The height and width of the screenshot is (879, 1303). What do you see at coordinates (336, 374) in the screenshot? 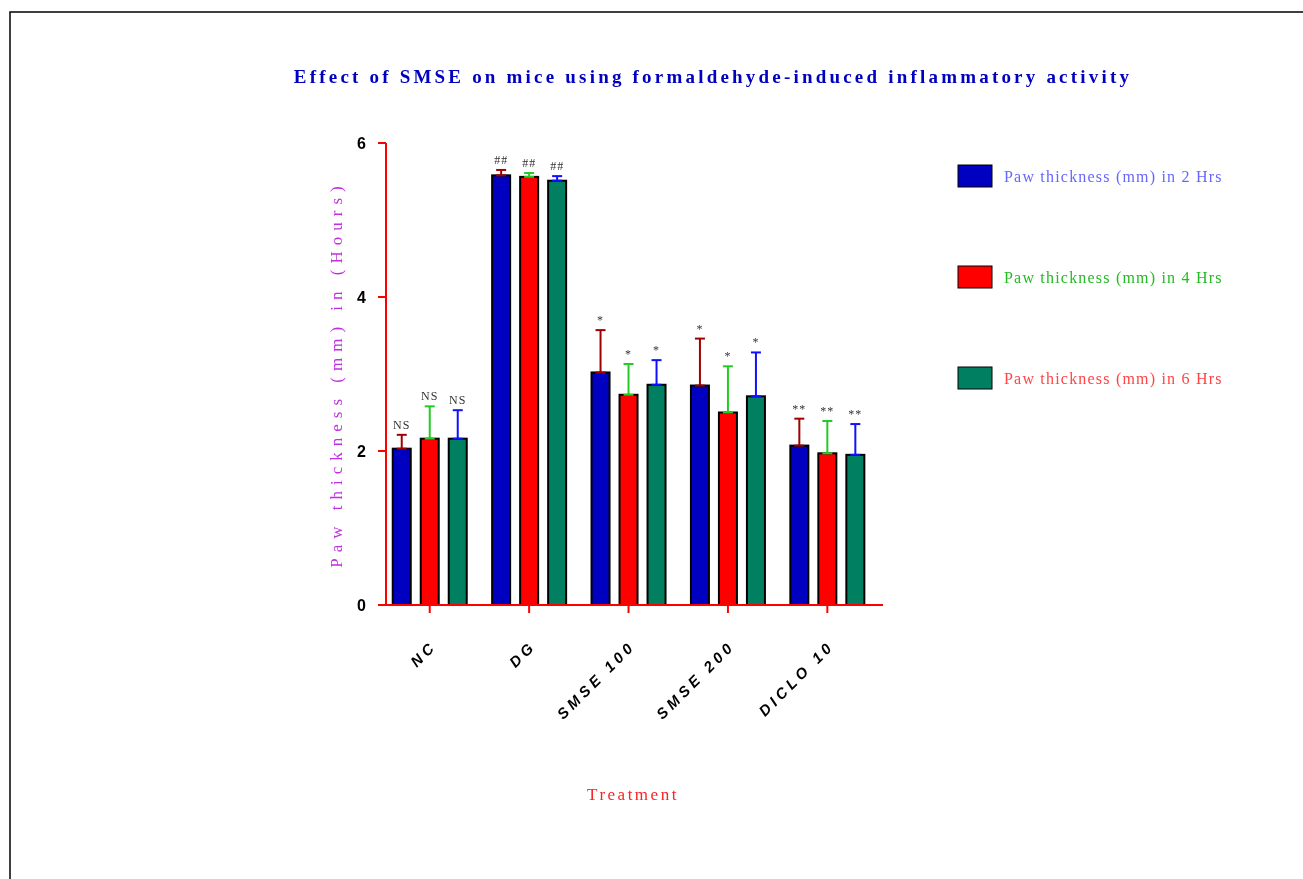
I see `y-axis-title: Paw thickness (mm) in (Hours)` at bounding box center [336, 374].